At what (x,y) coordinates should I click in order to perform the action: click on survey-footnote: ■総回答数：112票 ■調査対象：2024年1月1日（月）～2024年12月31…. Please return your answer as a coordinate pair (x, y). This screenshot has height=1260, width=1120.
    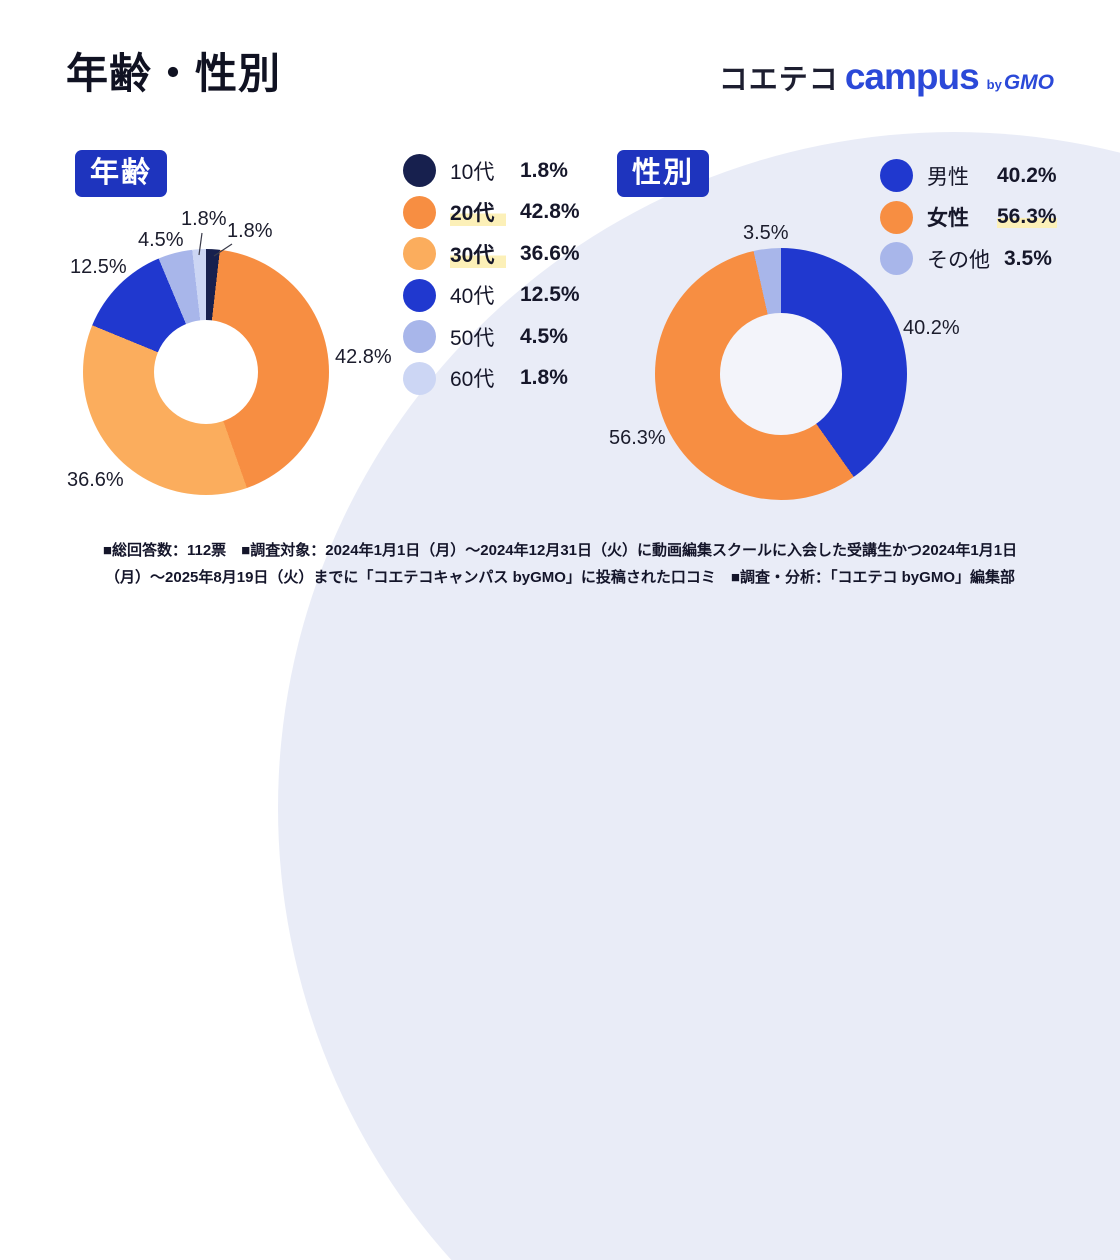
    Looking at the image, I should click on (560, 564).